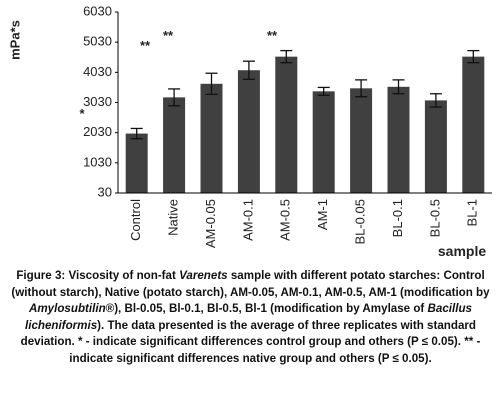 The image size is (501, 405). I want to click on caption-text: Bacillus licheniformis, so click(248, 317).